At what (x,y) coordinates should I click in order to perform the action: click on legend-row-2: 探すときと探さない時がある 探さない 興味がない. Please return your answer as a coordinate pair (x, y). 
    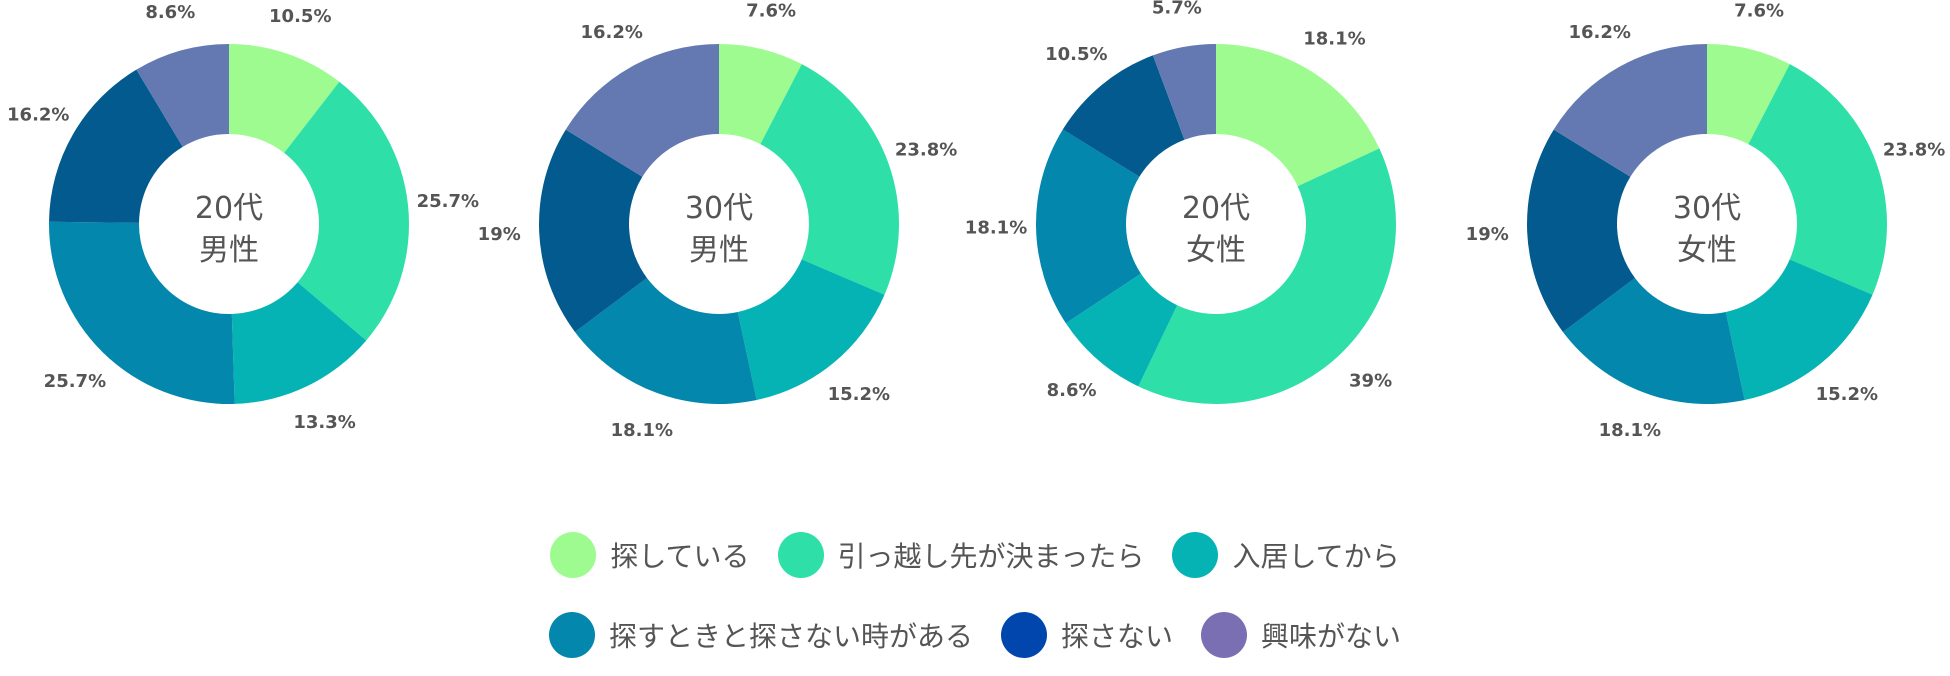
    Looking at the image, I should click on (975, 635).